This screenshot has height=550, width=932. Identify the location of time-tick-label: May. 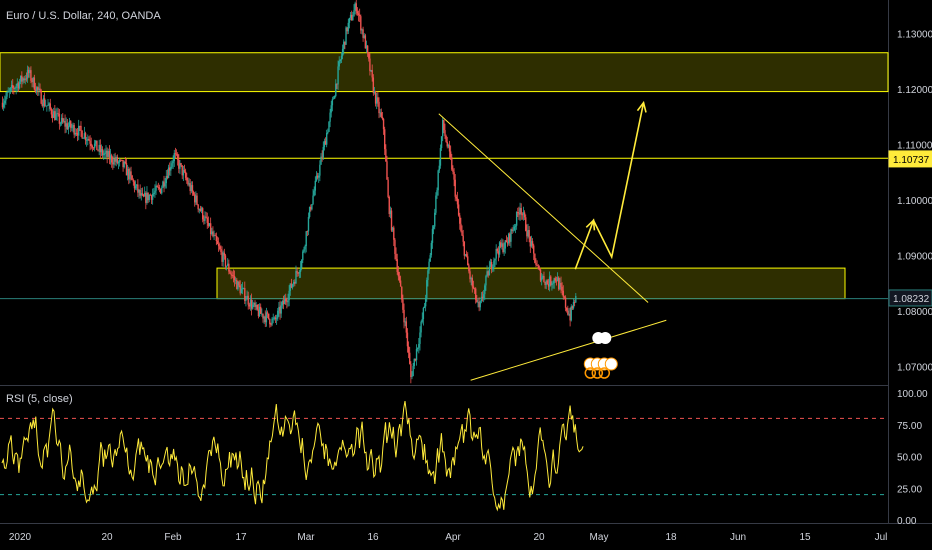
(599, 537).